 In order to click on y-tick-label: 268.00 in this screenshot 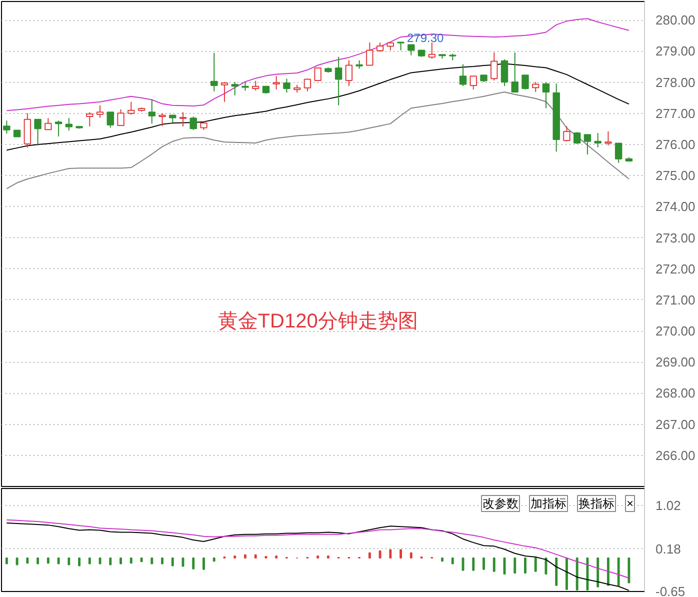, I will do `click(676, 393)`.